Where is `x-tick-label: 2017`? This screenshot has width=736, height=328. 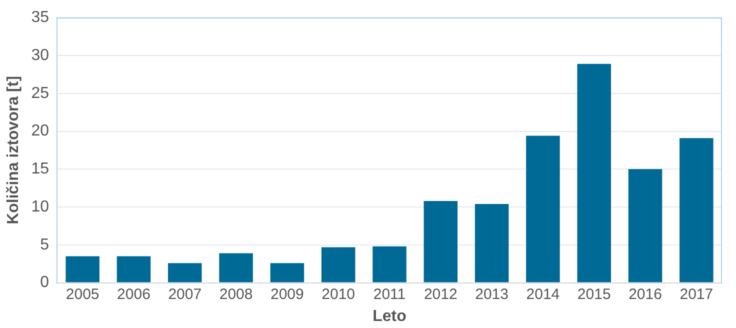
x-tick-label: 2017 is located at coordinates (697, 294).